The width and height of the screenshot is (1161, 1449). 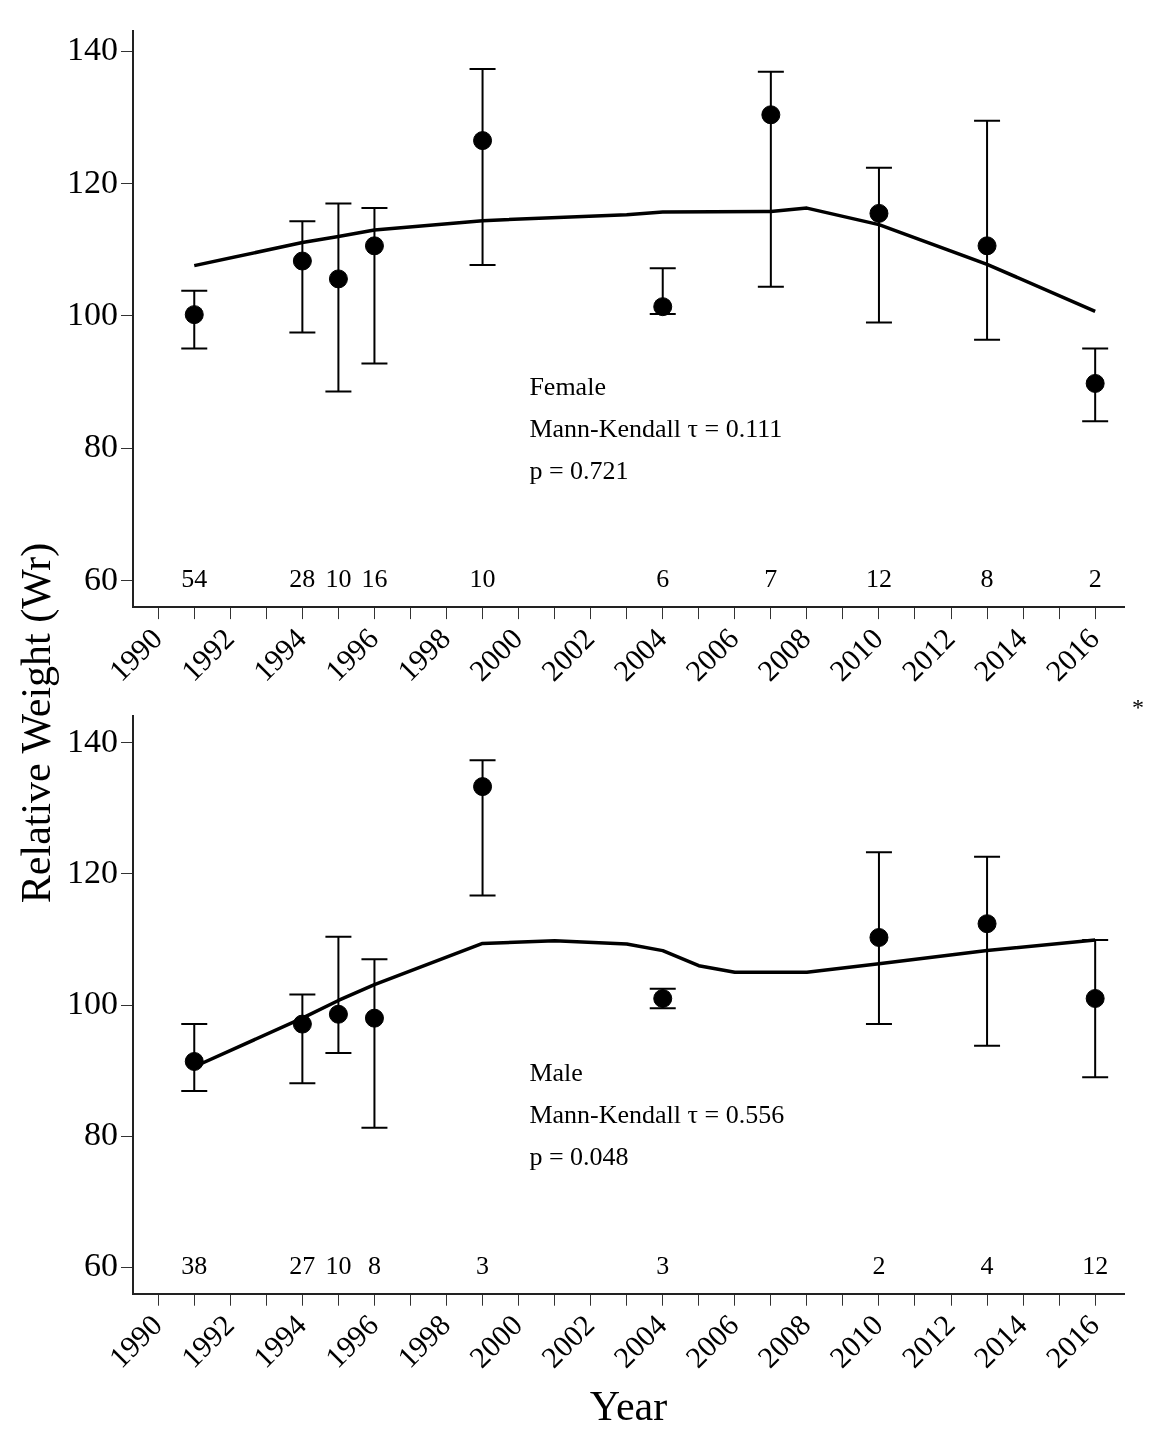 What do you see at coordinates (374, 579) in the screenshot?
I see `annotation: 16` at bounding box center [374, 579].